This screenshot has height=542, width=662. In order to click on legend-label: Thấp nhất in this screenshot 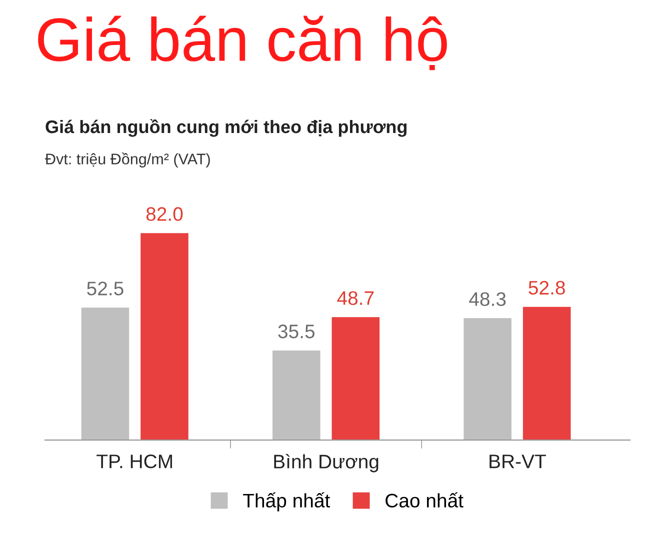, I will do `click(286, 502)`.